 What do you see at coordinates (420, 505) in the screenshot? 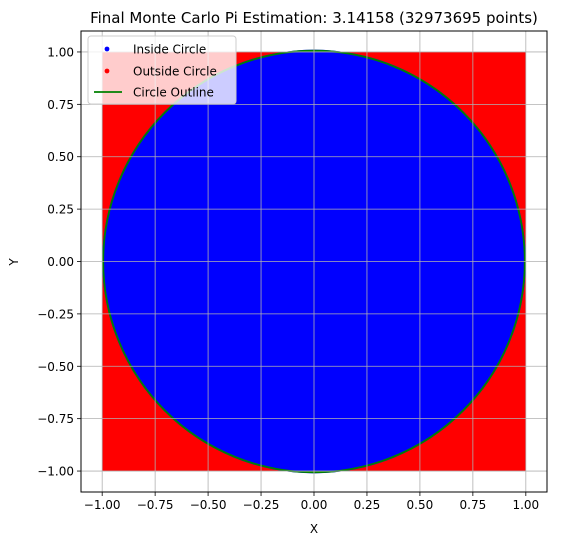
I see `x-tick-label-6: 0.50` at bounding box center [420, 505].